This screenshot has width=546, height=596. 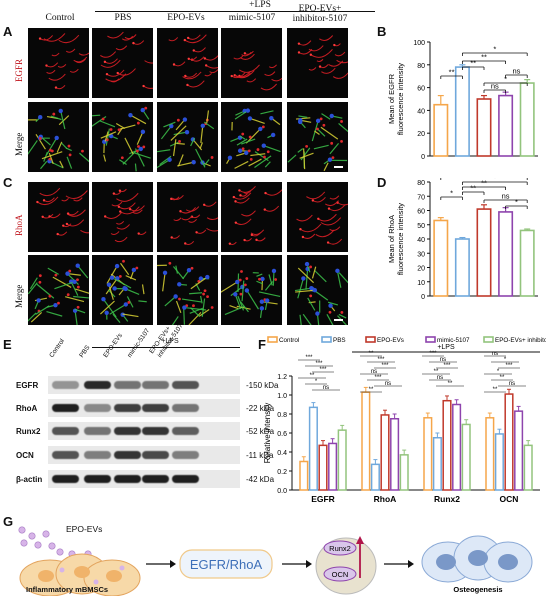 I want to click on wb-label-ocn: OCN, so click(x=25, y=455).